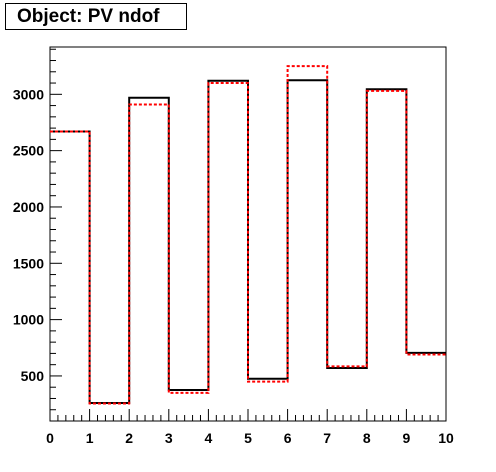  I want to click on x-tick-label: 4, so click(209, 438).